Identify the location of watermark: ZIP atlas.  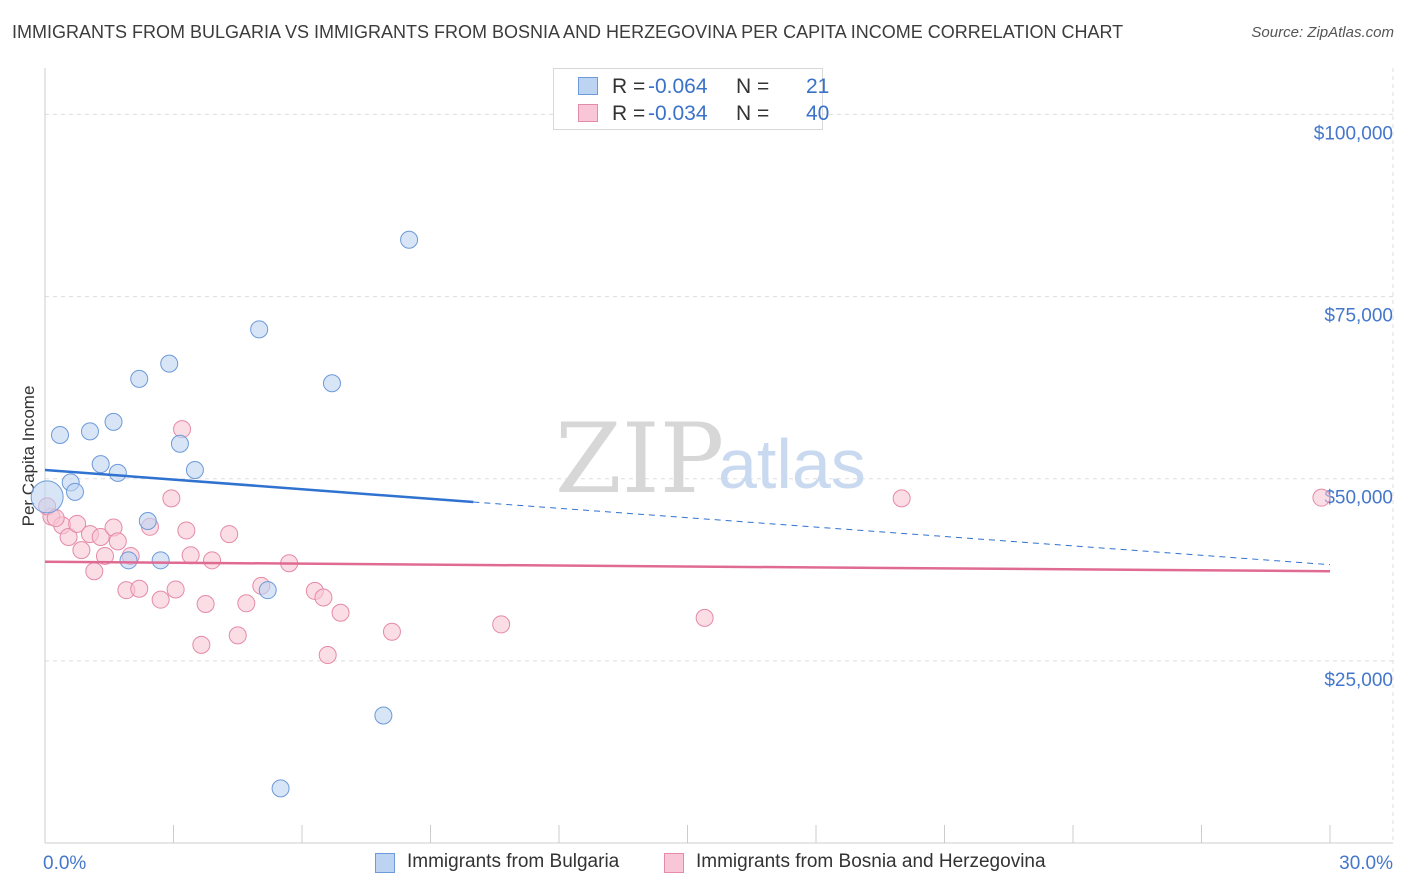
(710, 459).